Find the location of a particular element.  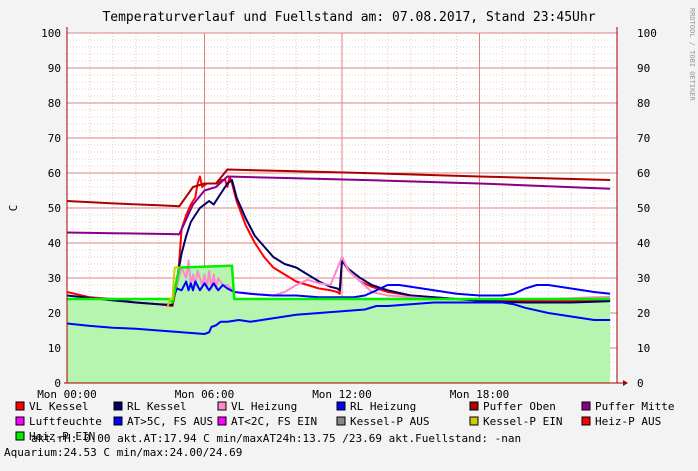

status-line-2: Aquarium:24.53 C min/max:24.00/24.69 is located at coordinates (123, 452).